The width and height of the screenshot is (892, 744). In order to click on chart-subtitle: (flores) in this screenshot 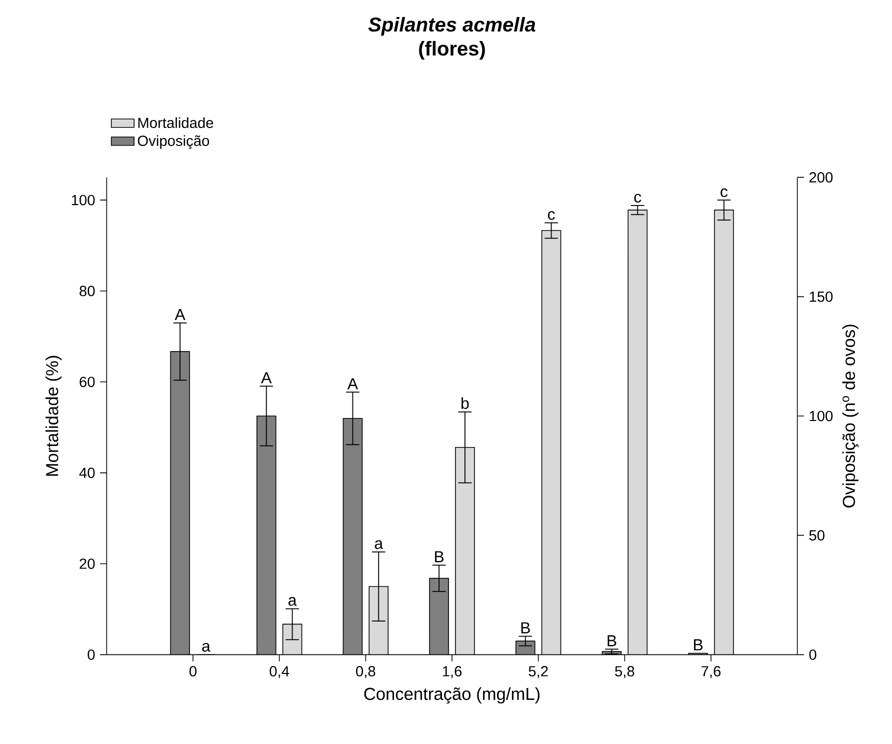, I will do `click(452, 50)`.